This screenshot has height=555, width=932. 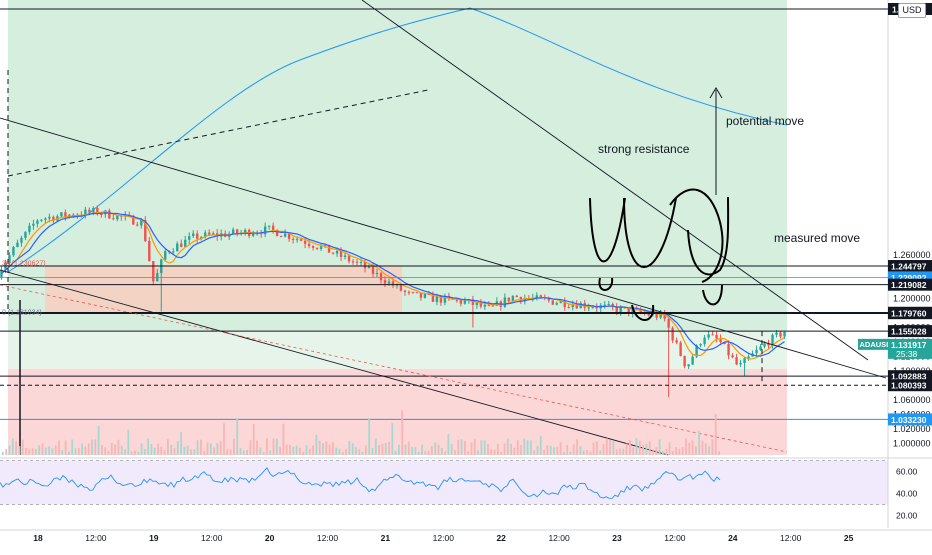 What do you see at coordinates (22, 312) in the screenshot?
I see `left-level-label-1: 0 (1.181034)` at bounding box center [22, 312].